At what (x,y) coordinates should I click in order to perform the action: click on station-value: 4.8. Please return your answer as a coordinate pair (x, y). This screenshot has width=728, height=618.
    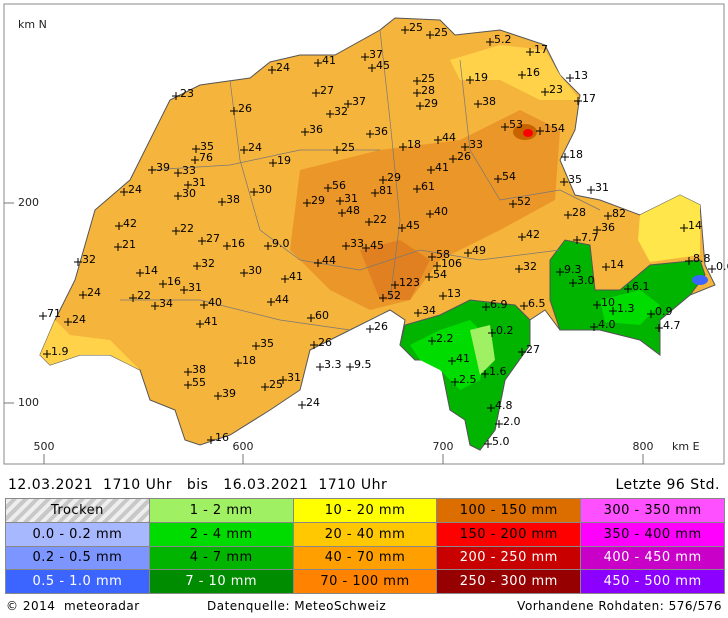
    Looking at the image, I should click on (504, 405).